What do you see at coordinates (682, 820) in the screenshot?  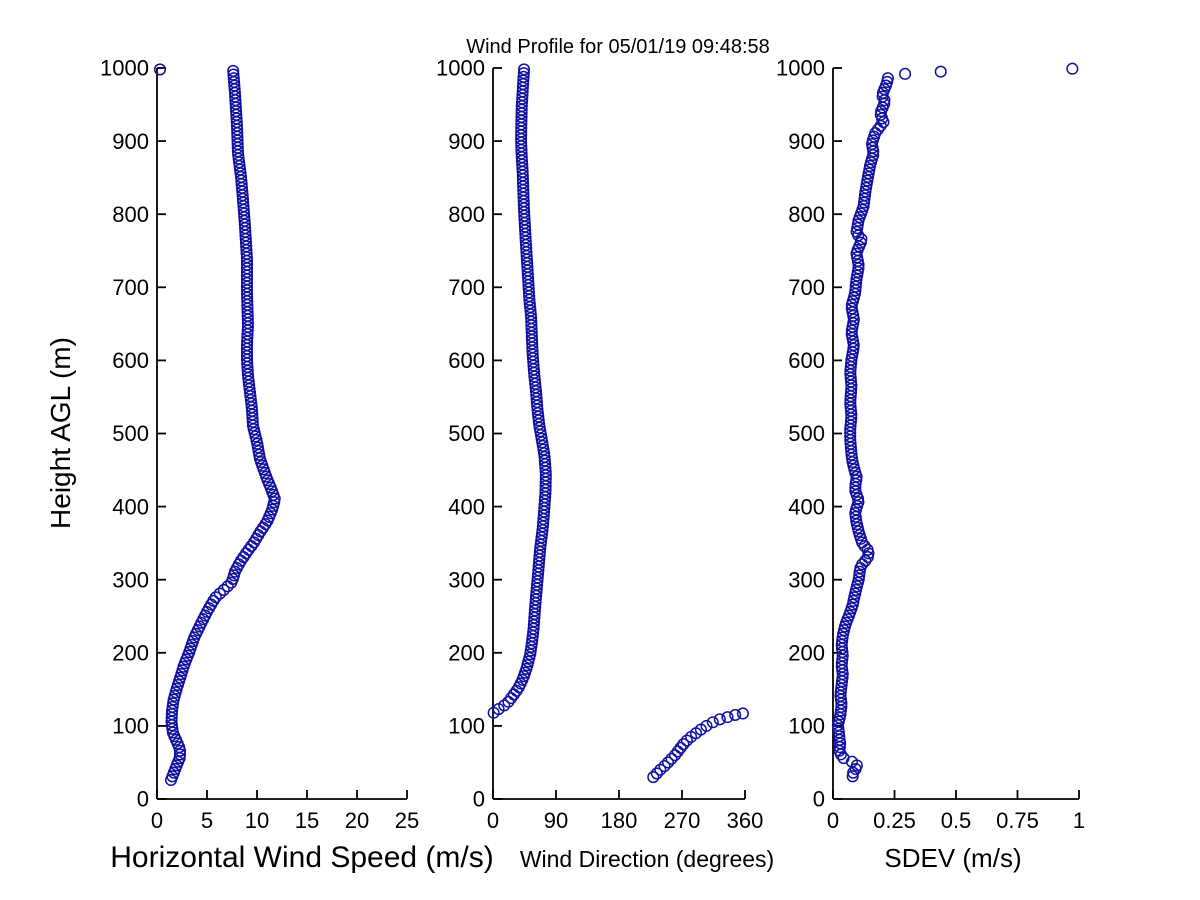 I see `x-tick-label: 270` at bounding box center [682, 820].